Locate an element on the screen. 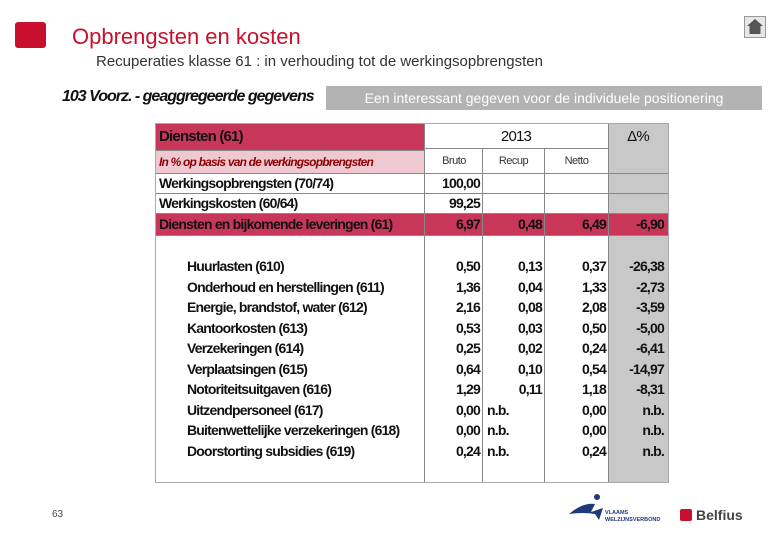 The image size is (780, 540). svg-text: VLAAMS is located at coordinates (617, 513).